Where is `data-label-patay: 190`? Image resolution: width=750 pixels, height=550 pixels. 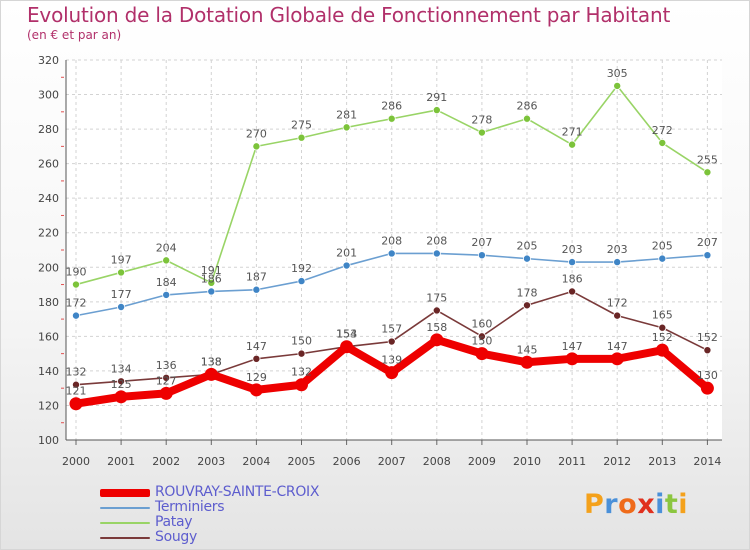 data-label-patay: 190 is located at coordinates (76, 272).